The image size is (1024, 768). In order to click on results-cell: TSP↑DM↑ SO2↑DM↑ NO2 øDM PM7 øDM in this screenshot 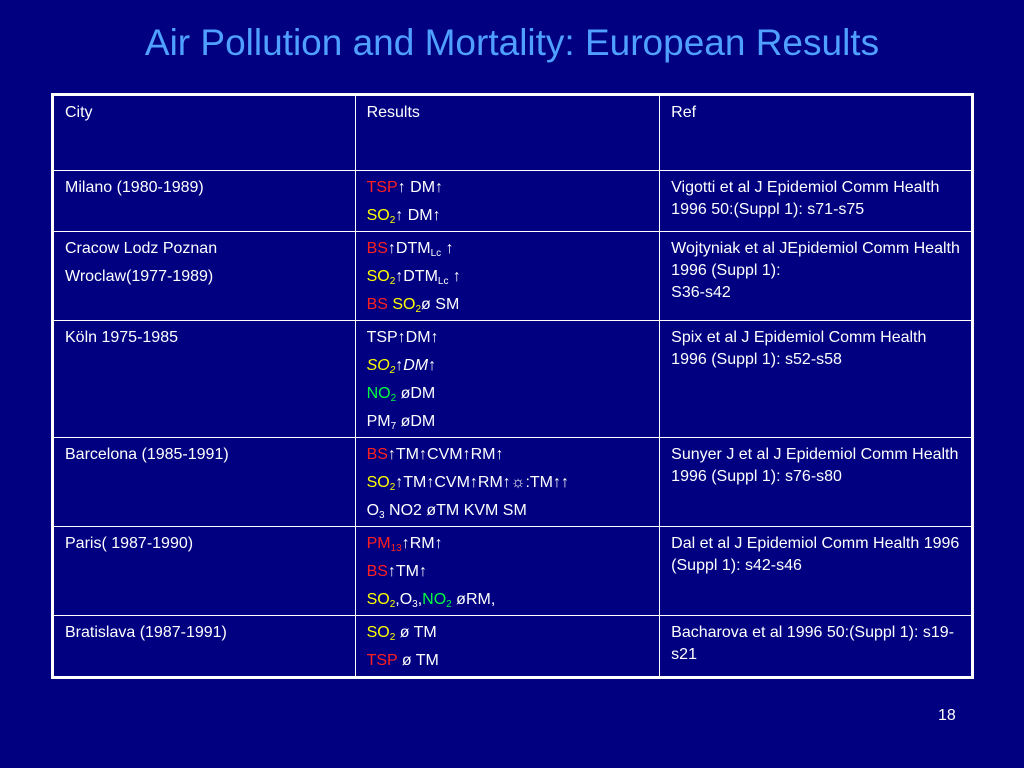, I will do `click(507, 379)`.